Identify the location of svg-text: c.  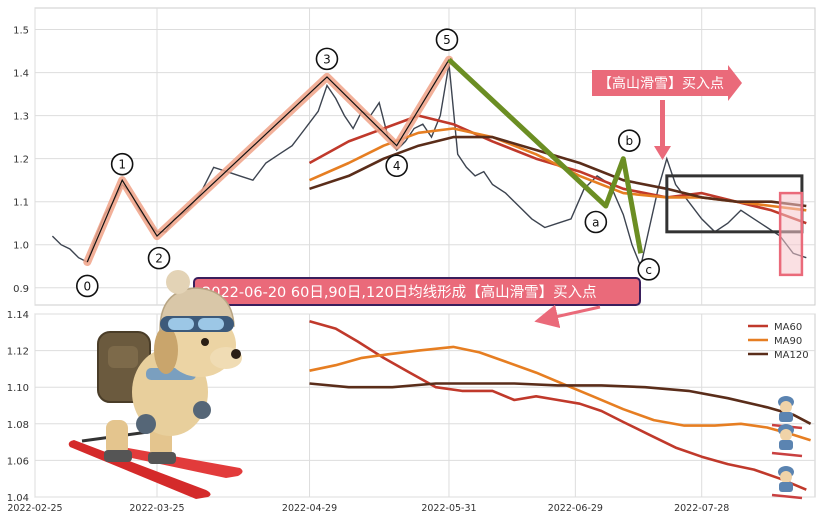
(648, 270).